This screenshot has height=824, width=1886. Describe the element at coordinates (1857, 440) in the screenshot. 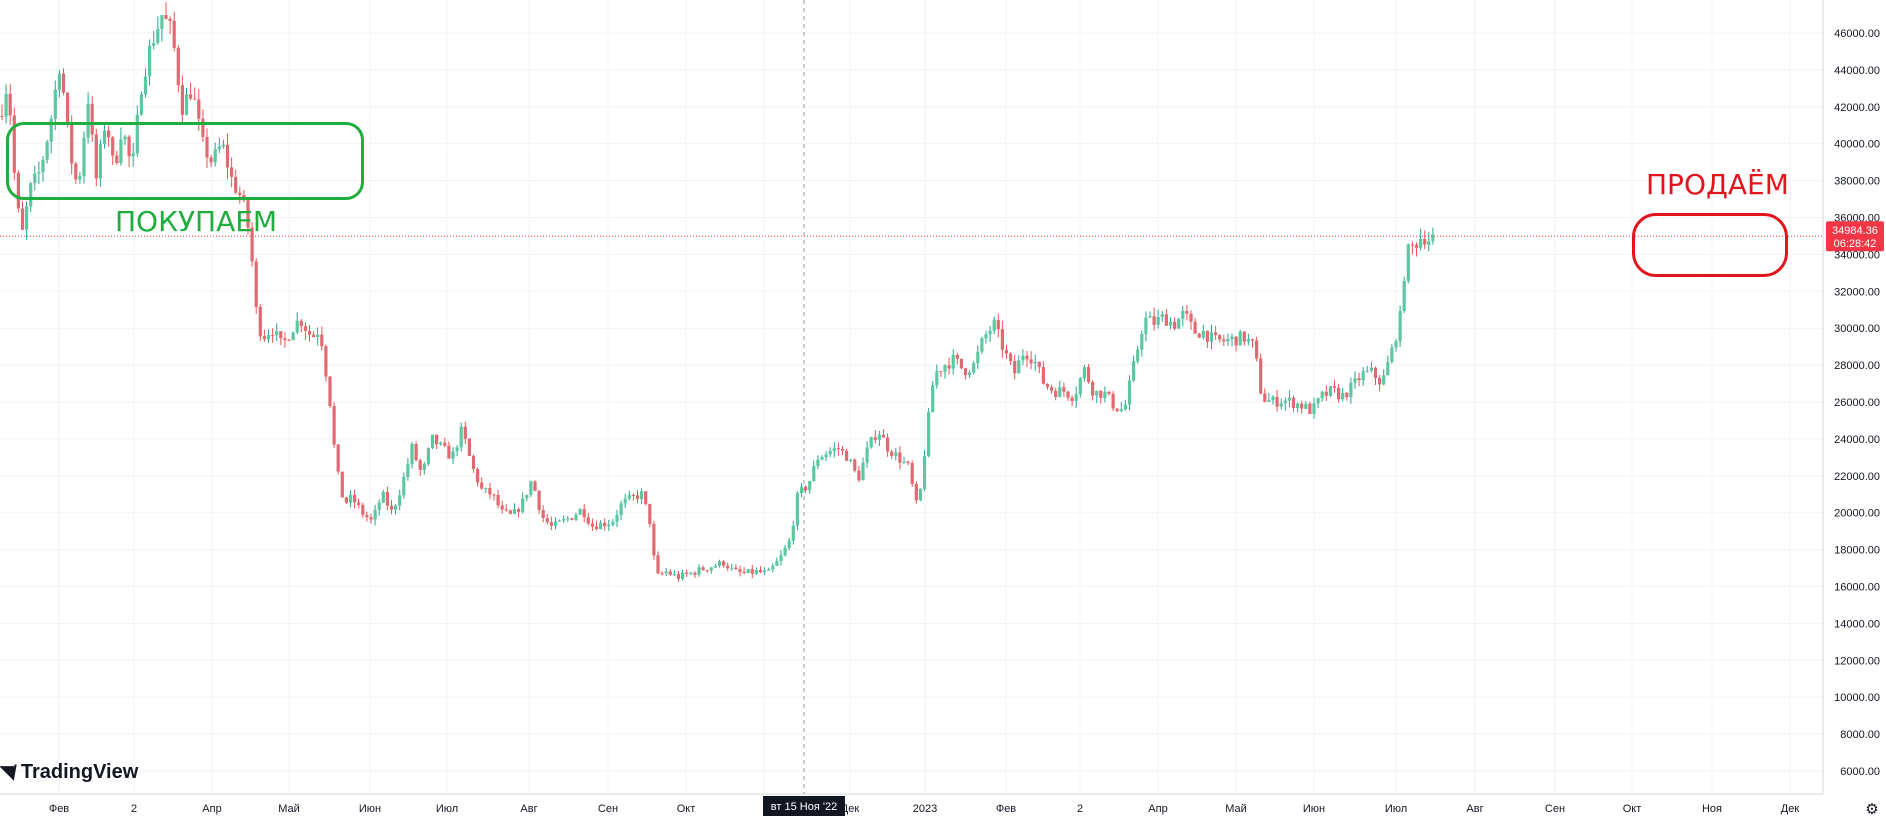

I see `price-tick-label: 24000.00` at that location.